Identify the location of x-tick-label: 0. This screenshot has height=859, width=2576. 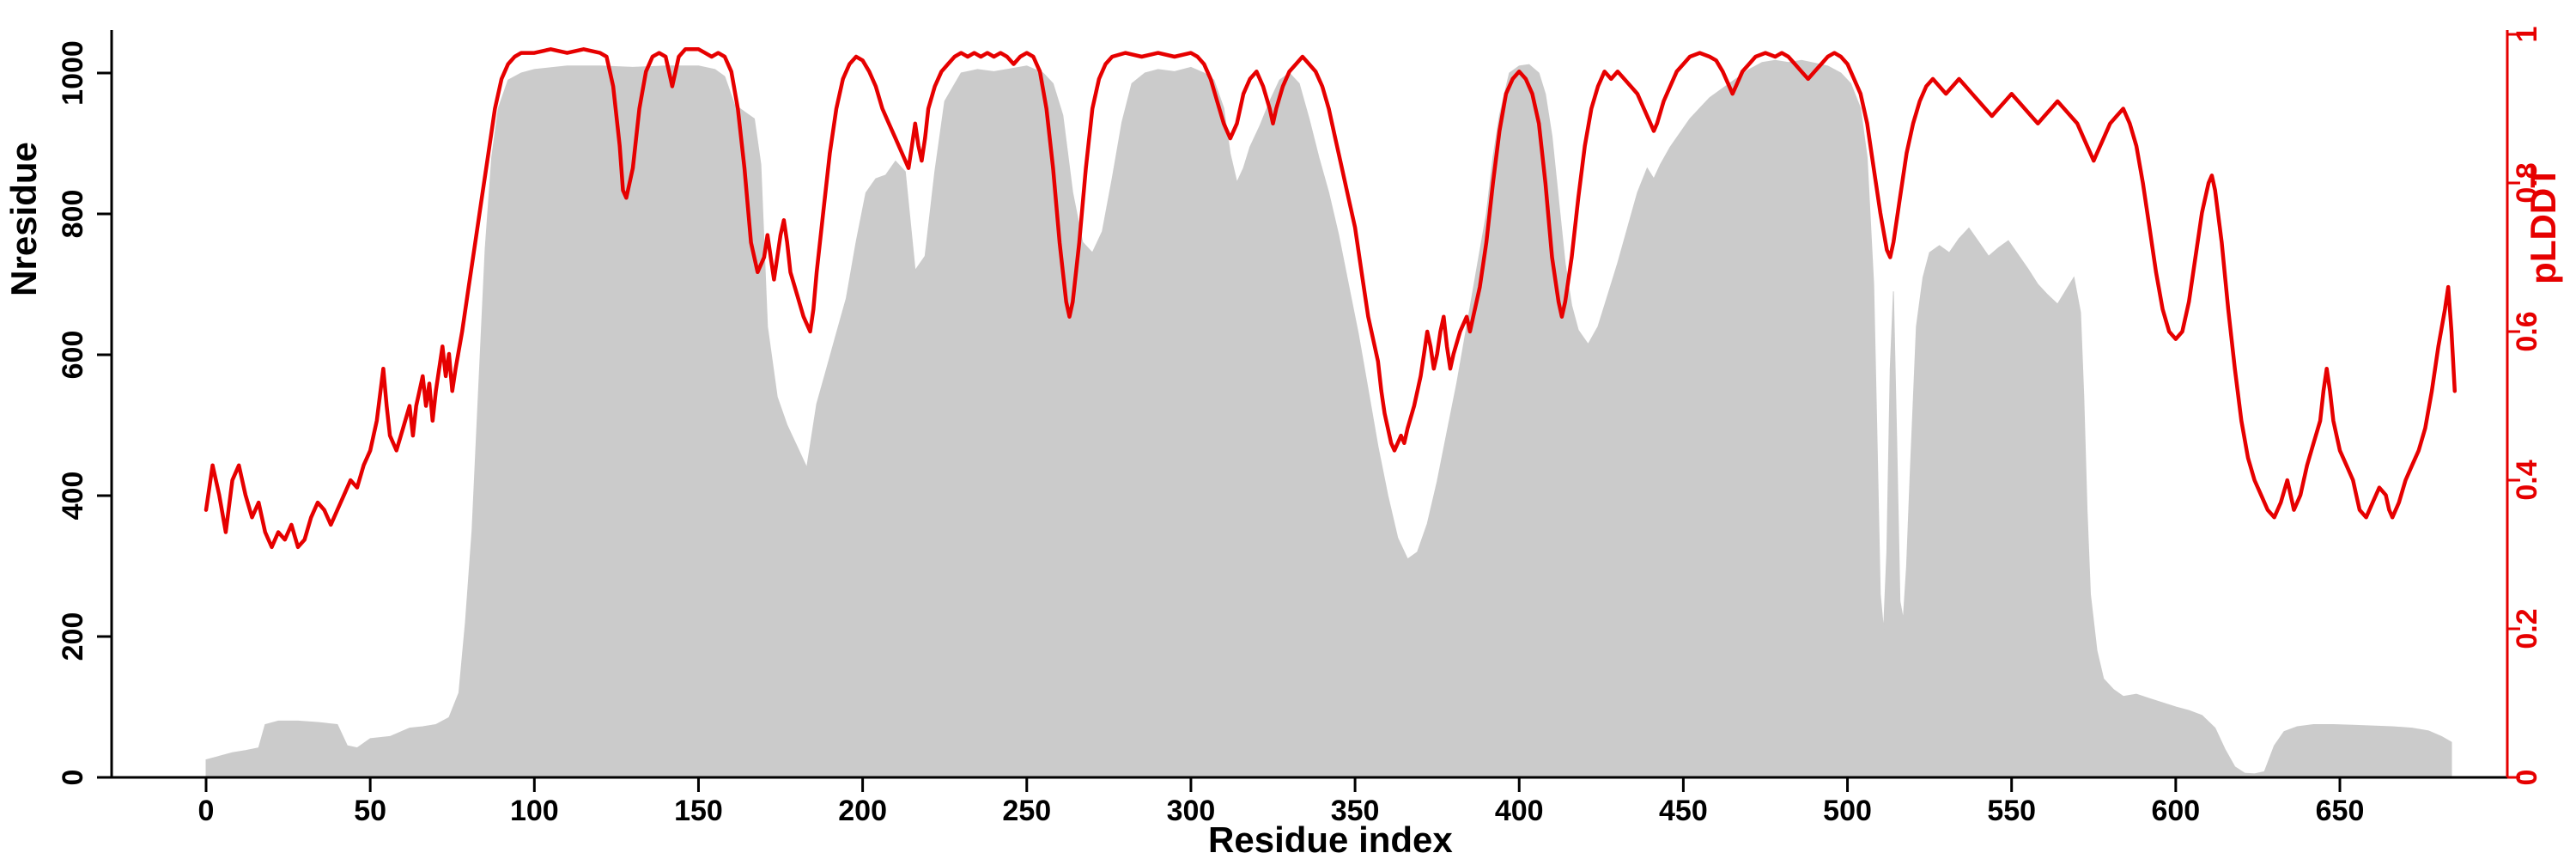
(207, 811).